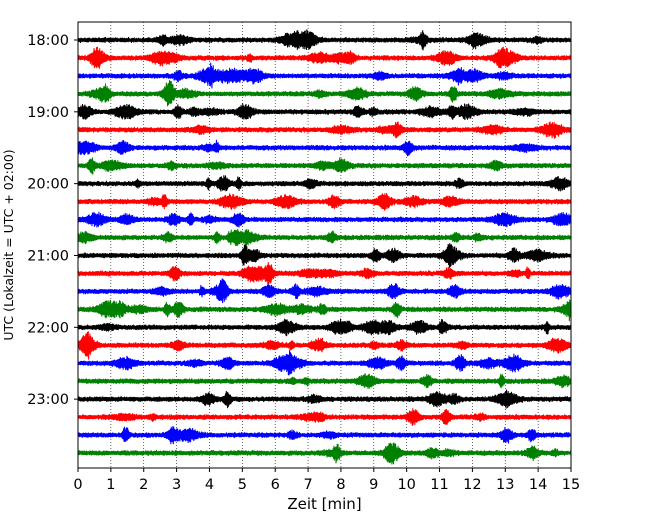 The width and height of the screenshot is (650, 520). What do you see at coordinates (48, 113) in the screenshot?
I see `y-tick-label: 19:00` at bounding box center [48, 113].